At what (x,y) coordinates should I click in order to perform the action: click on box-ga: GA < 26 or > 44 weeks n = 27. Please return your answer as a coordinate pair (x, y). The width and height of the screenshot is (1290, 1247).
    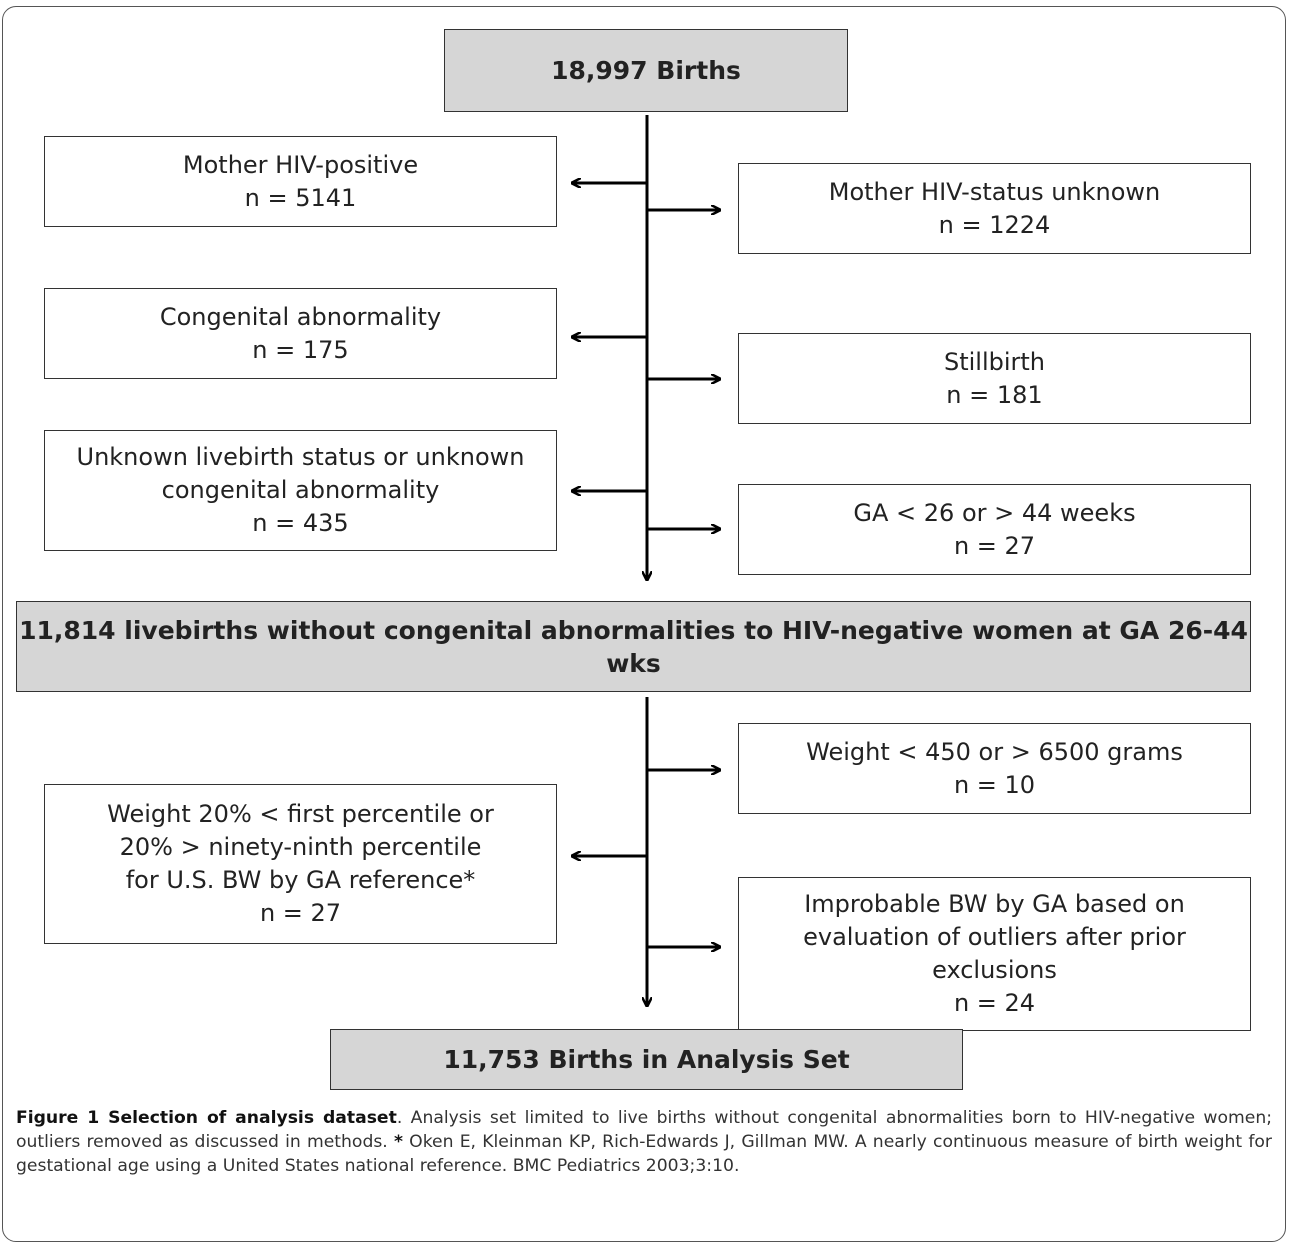
    Looking at the image, I should click on (994, 529).